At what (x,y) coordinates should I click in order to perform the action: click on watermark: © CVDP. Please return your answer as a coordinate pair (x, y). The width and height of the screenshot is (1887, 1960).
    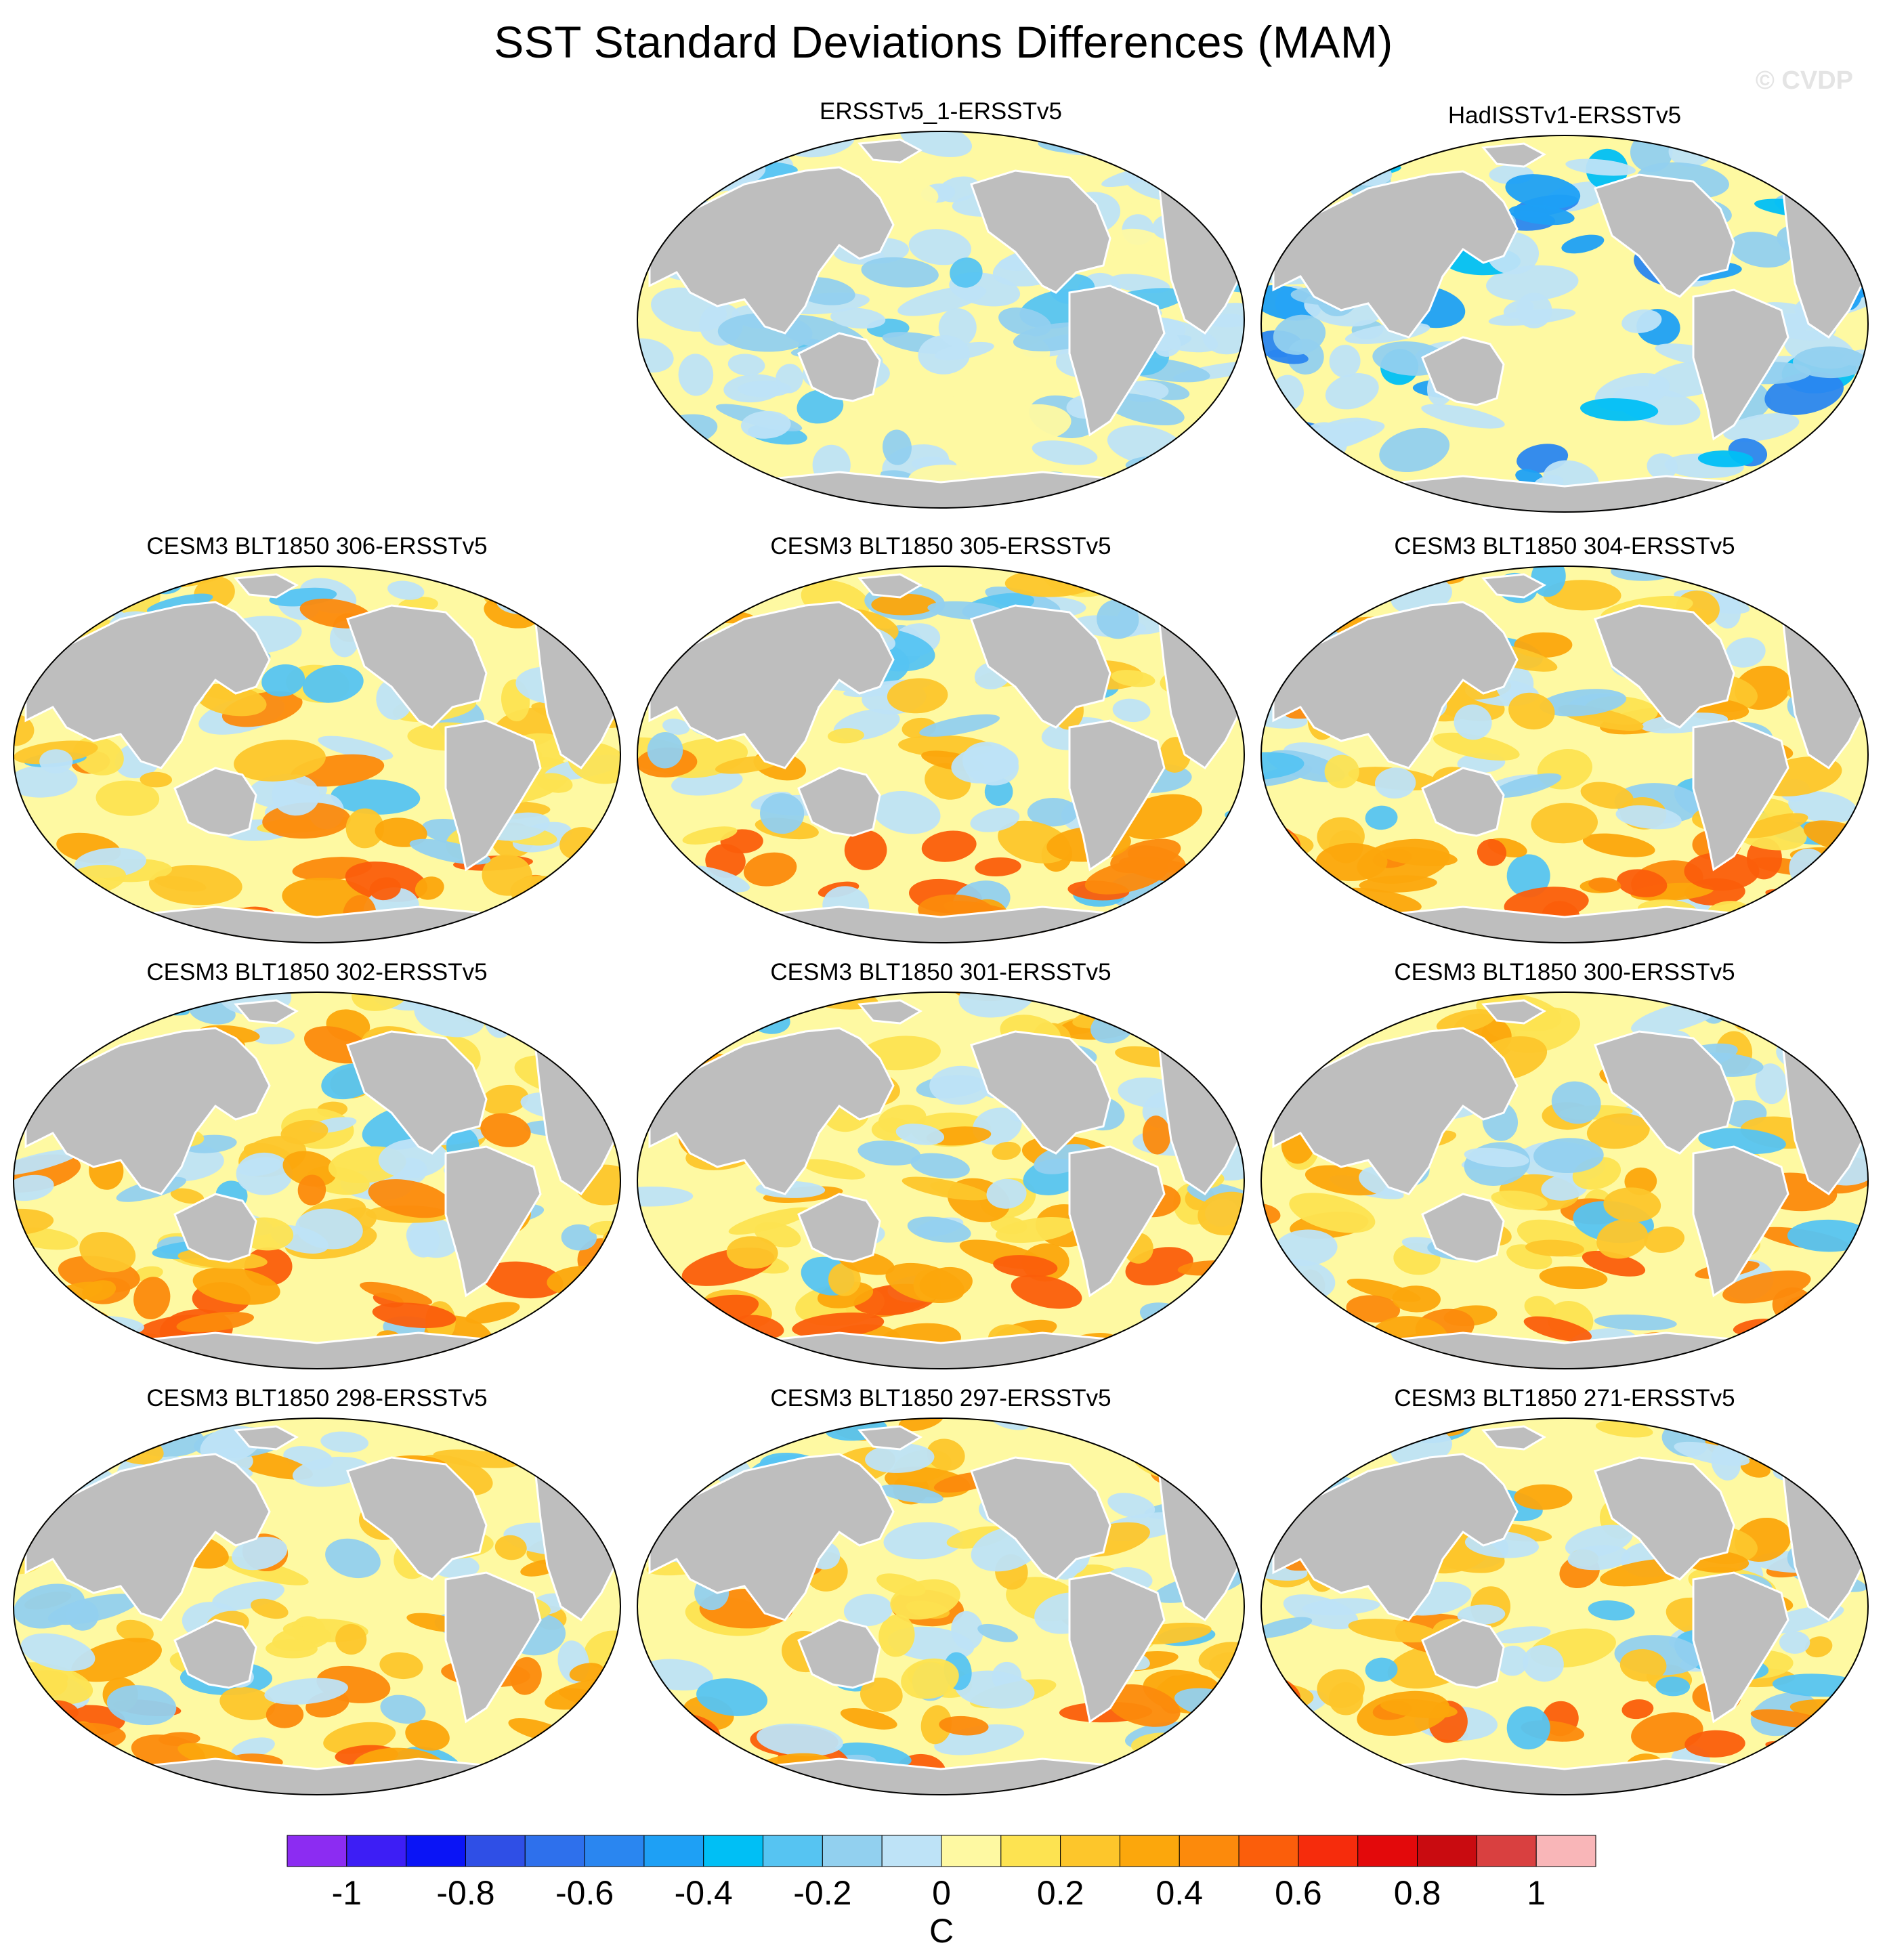
    Looking at the image, I should click on (1804, 80).